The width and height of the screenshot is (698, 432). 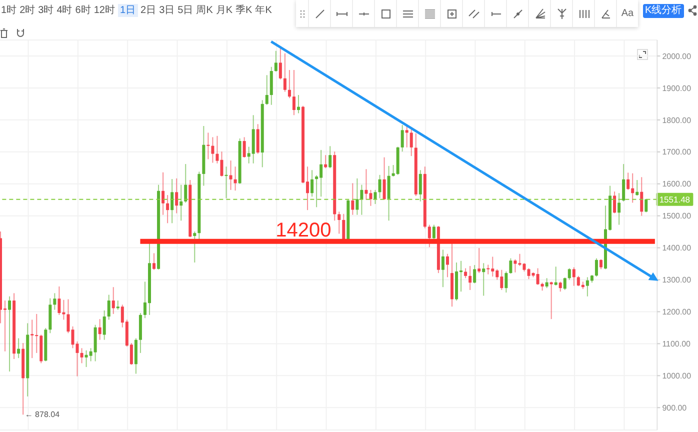 I want to click on y-tick-label: 1400.00, so click(x=677, y=248).